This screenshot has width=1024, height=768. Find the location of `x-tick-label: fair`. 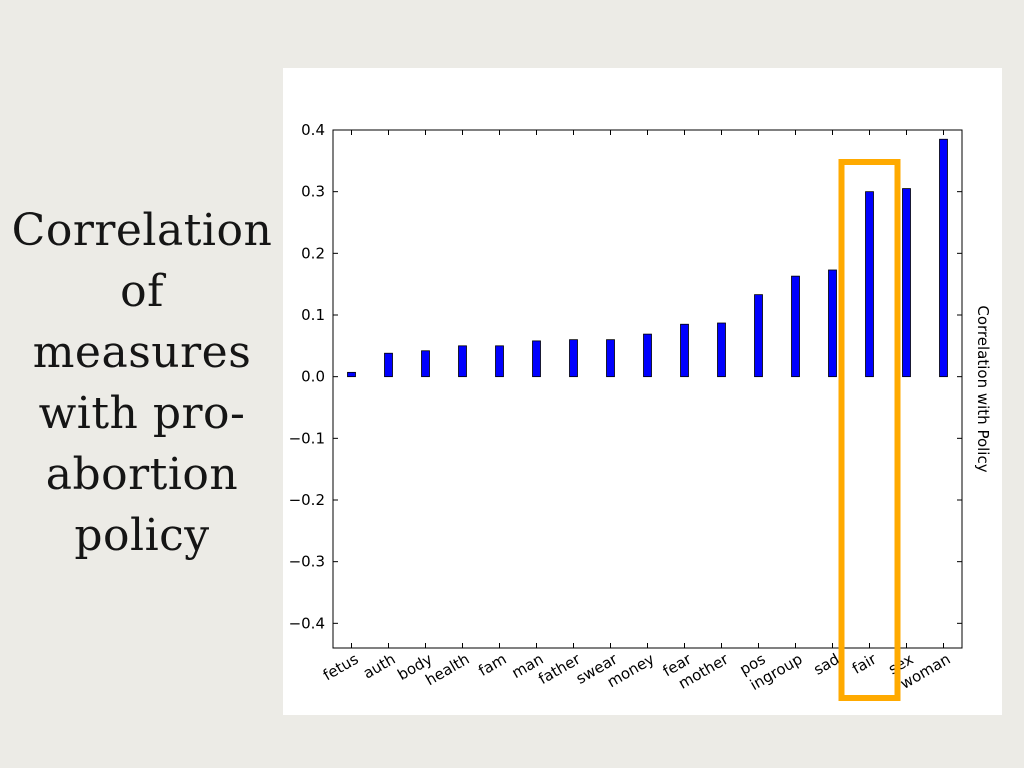

x-tick-label: fair is located at coordinates (864, 663).